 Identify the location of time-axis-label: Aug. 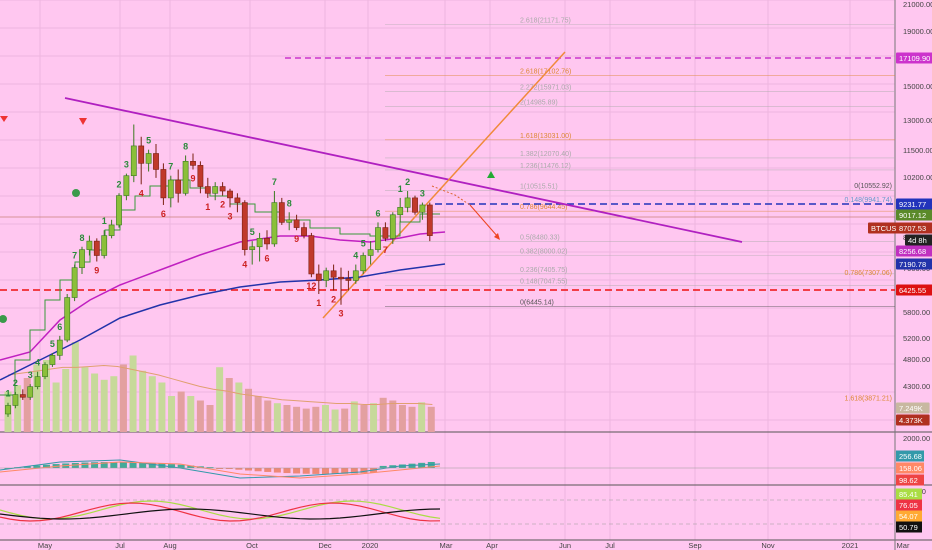
(169, 545).